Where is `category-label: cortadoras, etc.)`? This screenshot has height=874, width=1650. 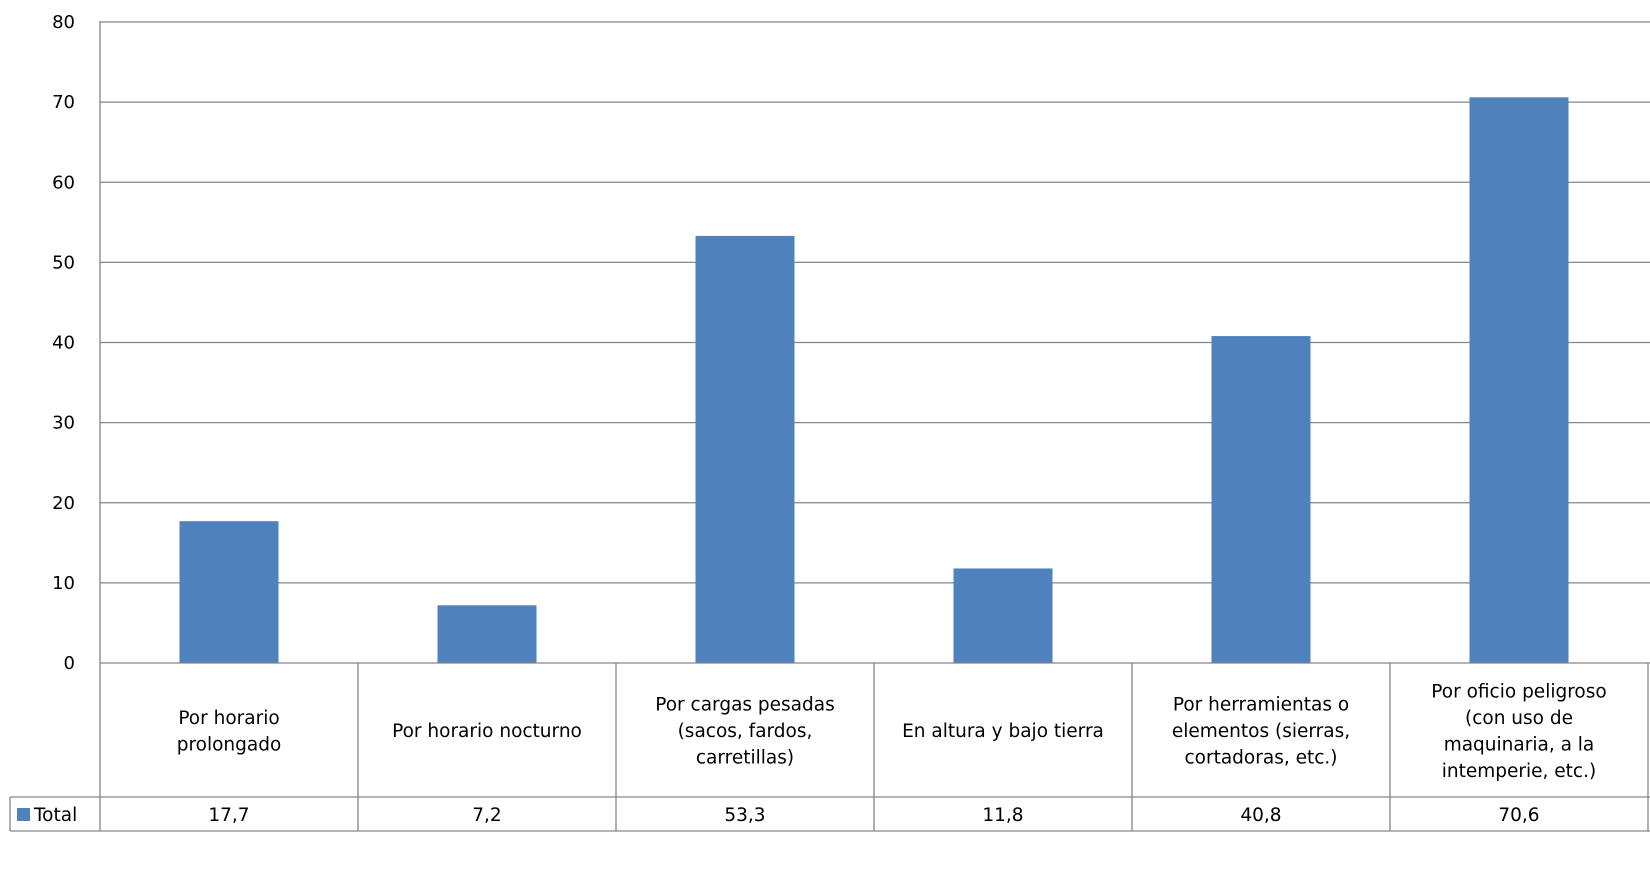
category-label: cortadoras, etc.) is located at coordinates (1261, 758).